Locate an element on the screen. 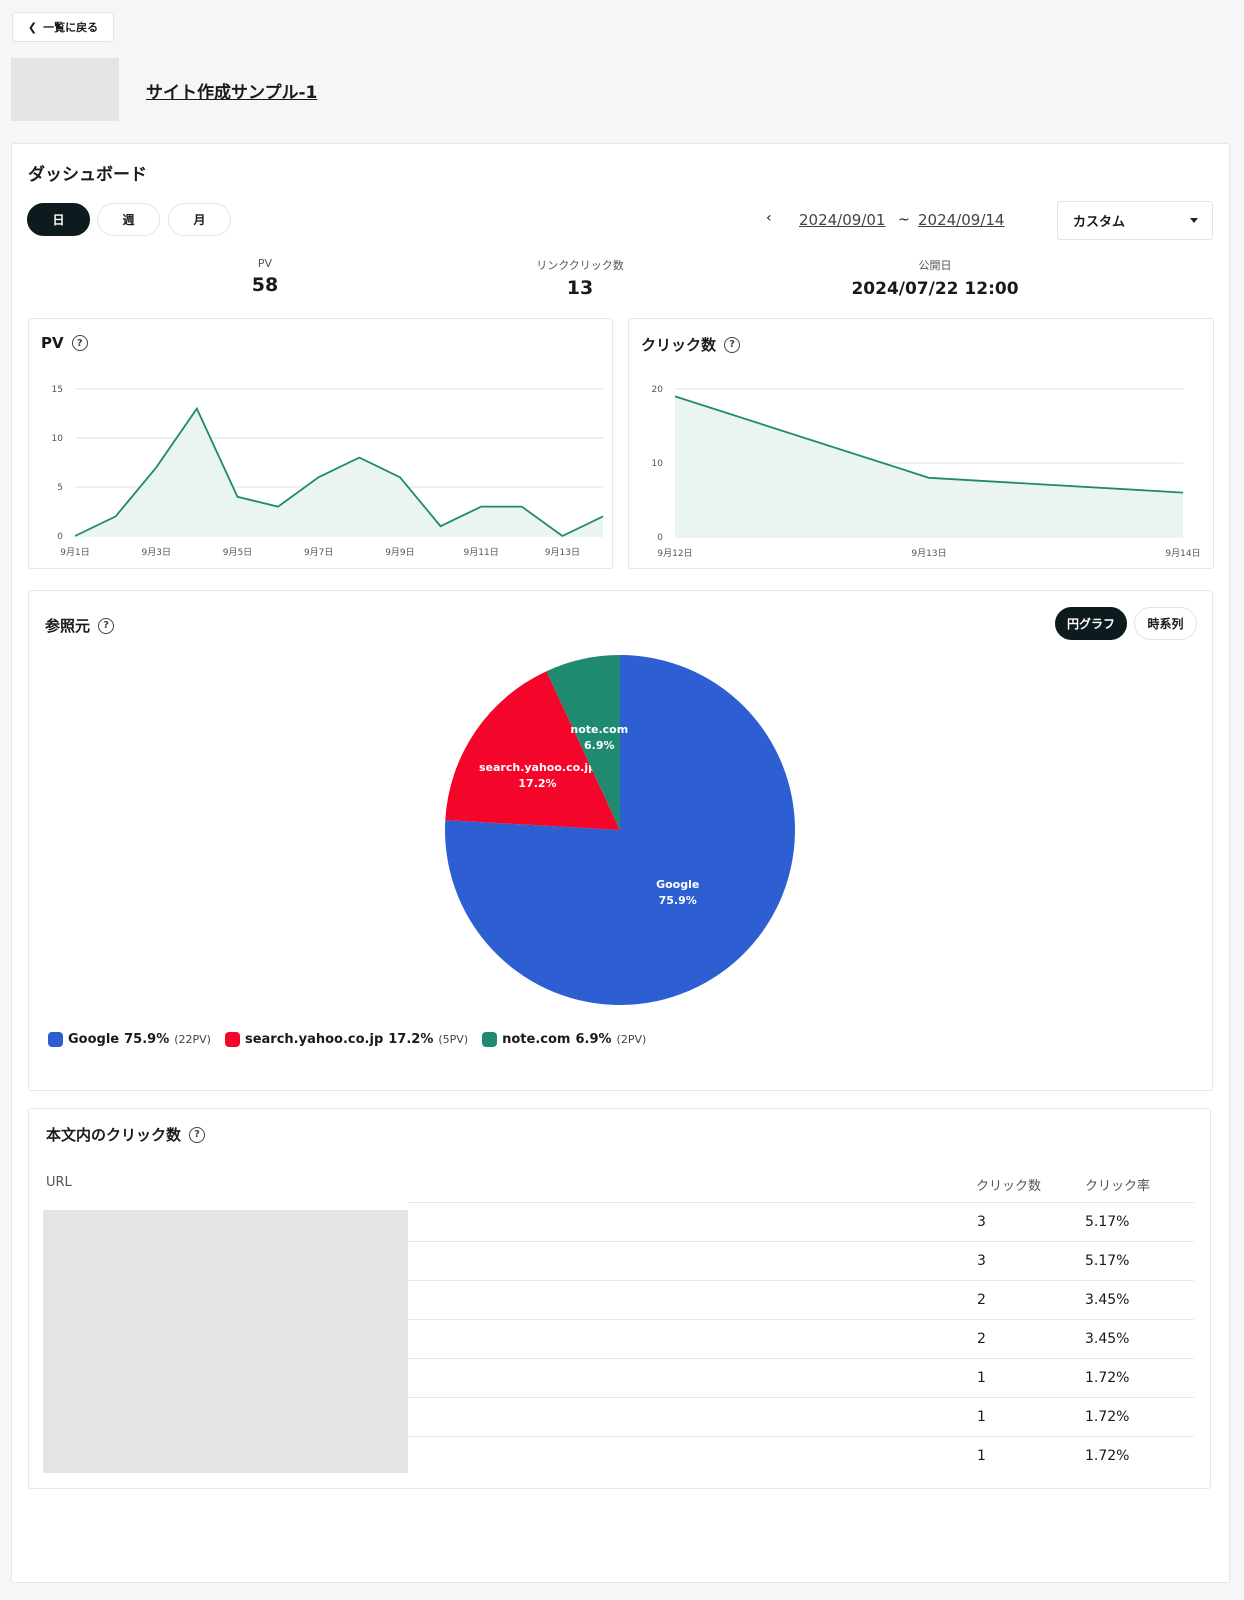  dashboard-title: ダッシュボード is located at coordinates (87, 175).